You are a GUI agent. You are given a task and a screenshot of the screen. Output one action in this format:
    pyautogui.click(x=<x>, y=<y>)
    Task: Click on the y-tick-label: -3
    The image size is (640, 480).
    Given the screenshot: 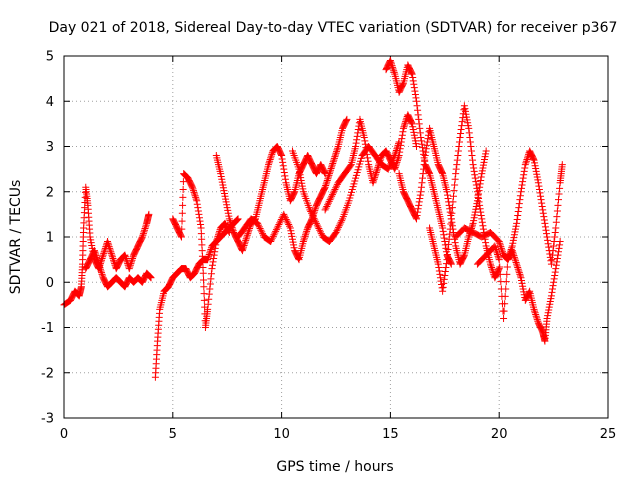 What is the action you would take?
    pyautogui.click(x=47, y=419)
    